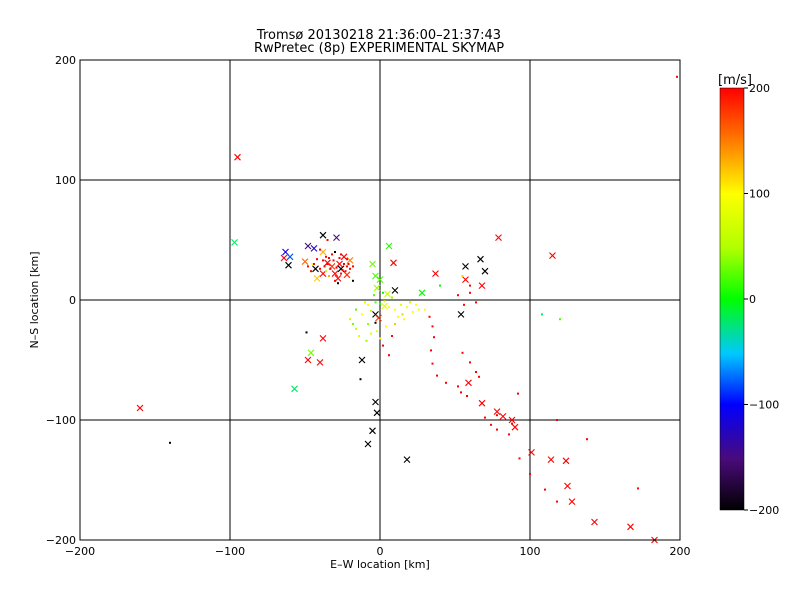 This screenshot has width=800, height=604. Describe the element at coordinates (759, 194) in the screenshot. I see `colorbar-tick-label: 100` at that location.